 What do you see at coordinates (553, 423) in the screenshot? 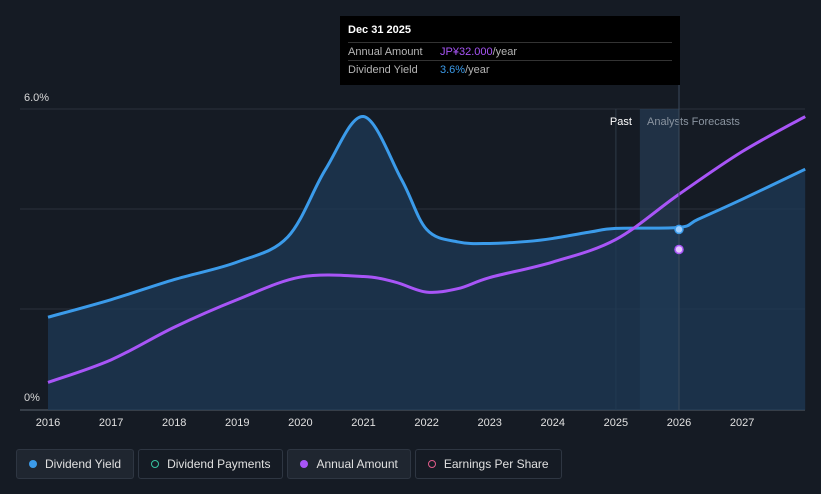
I see `x-tick-label: 2024` at bounding box center [553, 423].